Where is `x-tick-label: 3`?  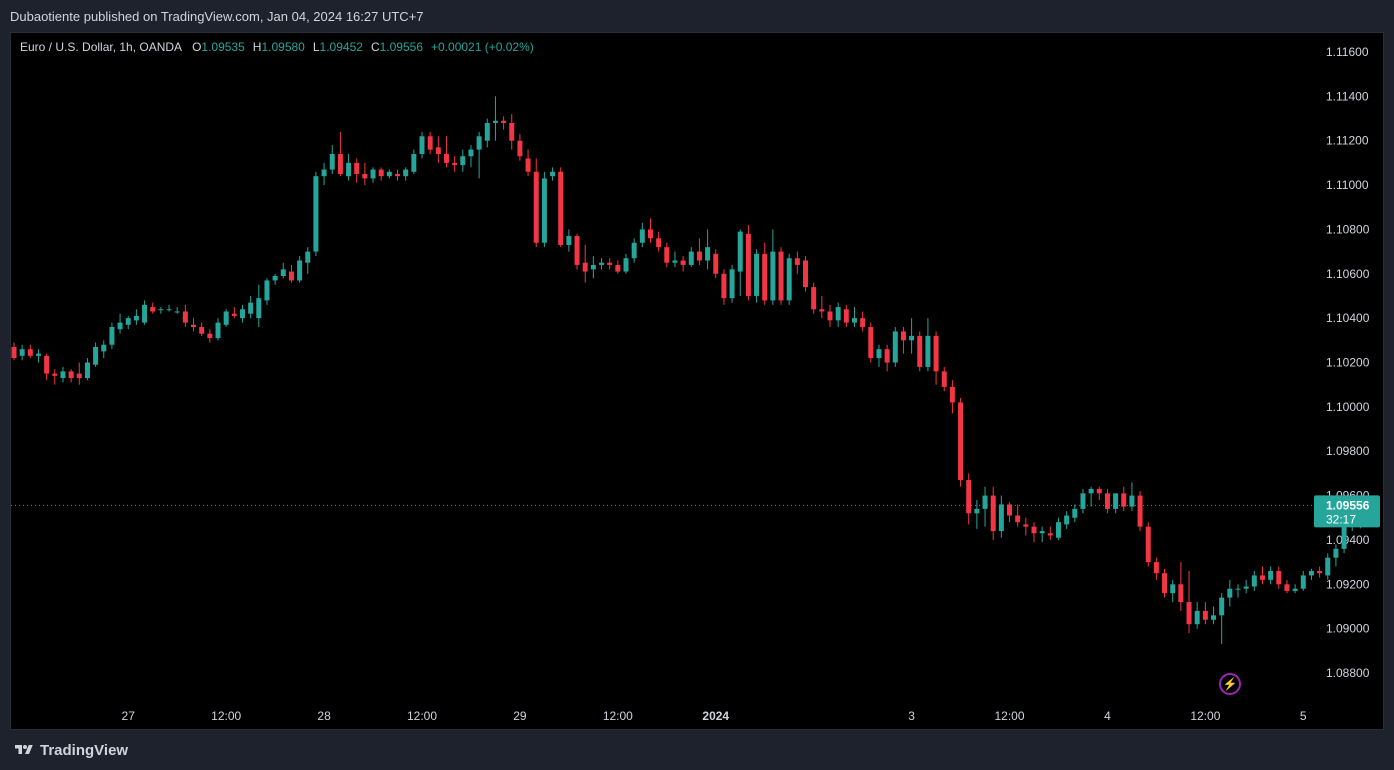
x-tick-label: 3 is located at coordinates (911, 716).